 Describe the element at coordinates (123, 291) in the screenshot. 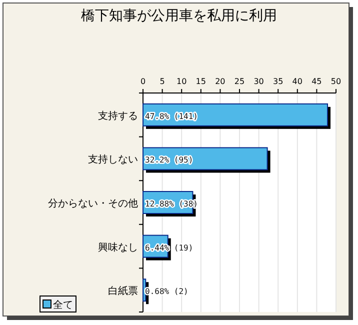

I see `y-tick-label: 白紙票` at that location.